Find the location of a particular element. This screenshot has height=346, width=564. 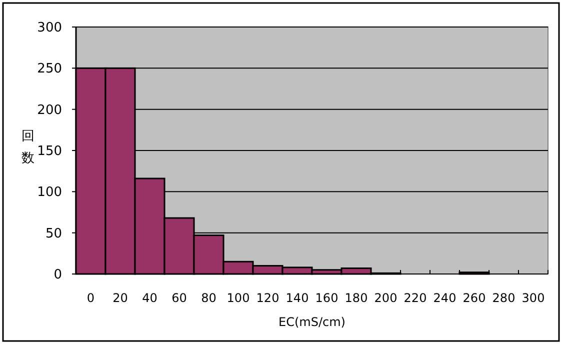

x-tick-label: 240 is located at coordinates (444, 298).